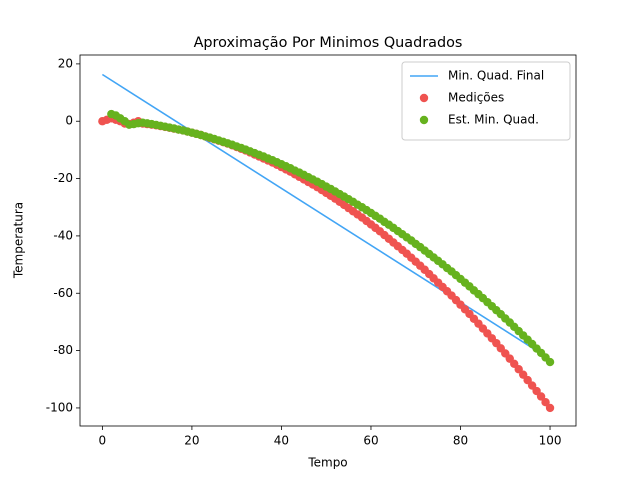 Image resolution: width=640 pixels, height=480 pixels. Describe the element at coordinates (327, 463) in the screenshot. I see `x-axis-label: Tempo` at that location.